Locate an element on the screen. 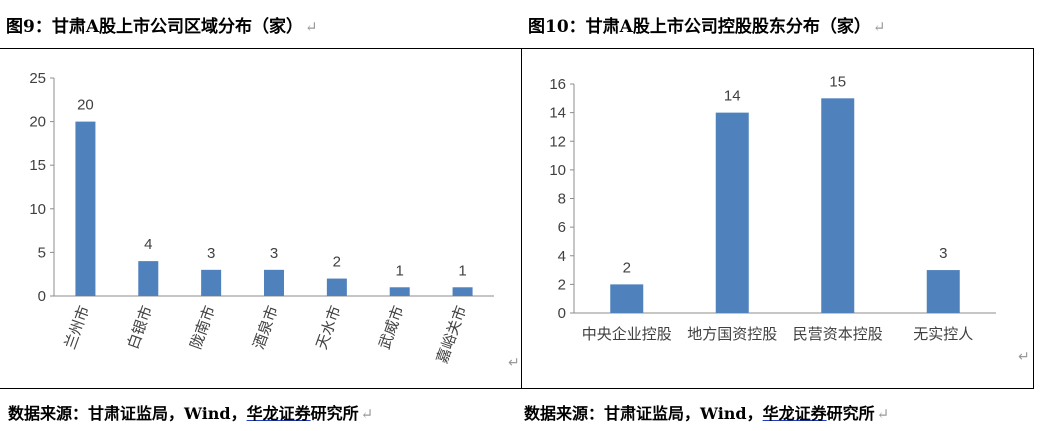 The height and width of the screenshot is (431, 1040). x-tick-label: 兰州市 is located at coordinates (77, 328).